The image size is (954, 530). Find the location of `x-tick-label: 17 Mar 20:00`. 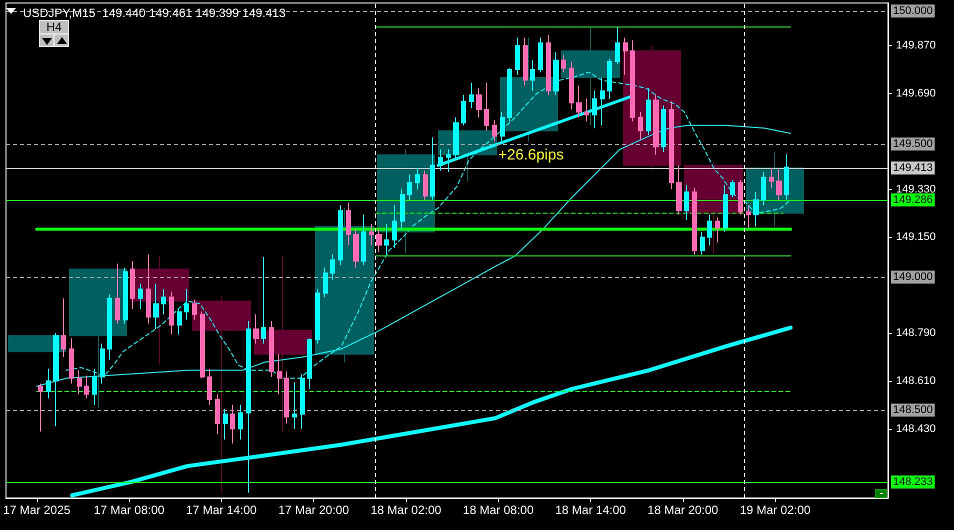

x-tick-label: 17 Mar 20:00 is located at coordinates (314, 510).